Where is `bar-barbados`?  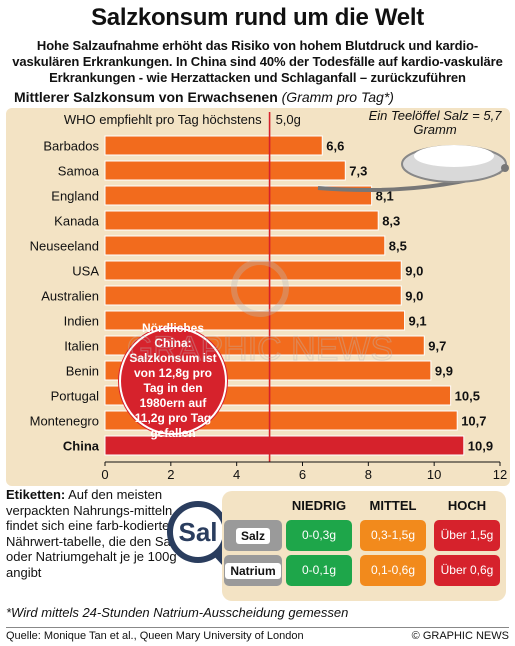 bar-barbados is located at coordinates (213, 145).